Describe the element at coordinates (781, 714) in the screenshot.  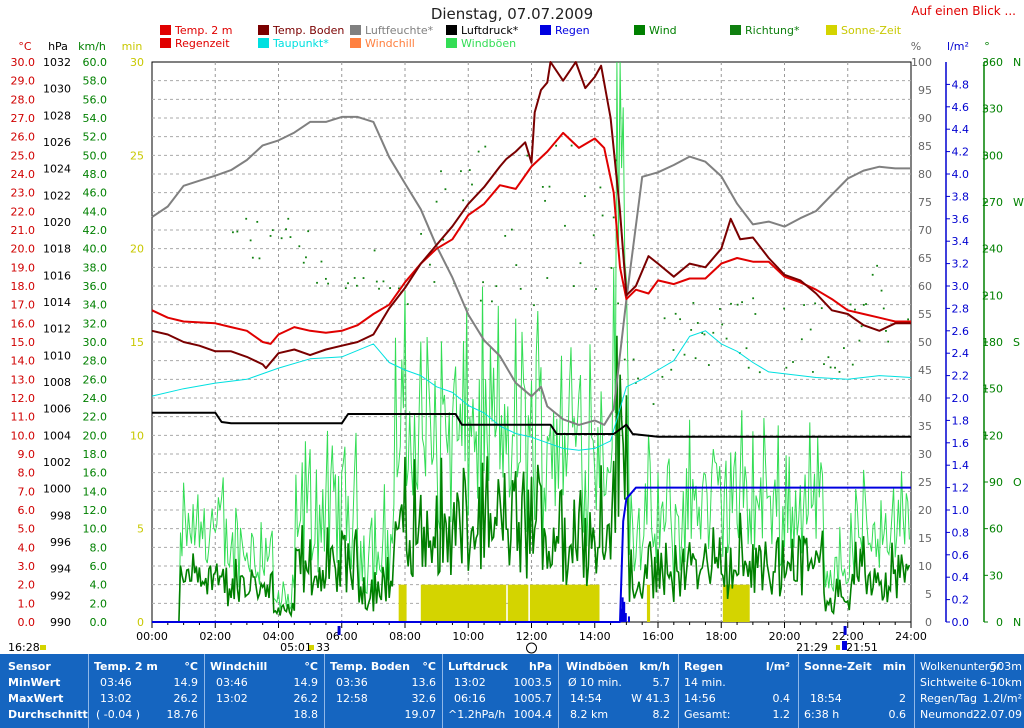
I see `stats-regen-avg-val: 1.2` at that location.